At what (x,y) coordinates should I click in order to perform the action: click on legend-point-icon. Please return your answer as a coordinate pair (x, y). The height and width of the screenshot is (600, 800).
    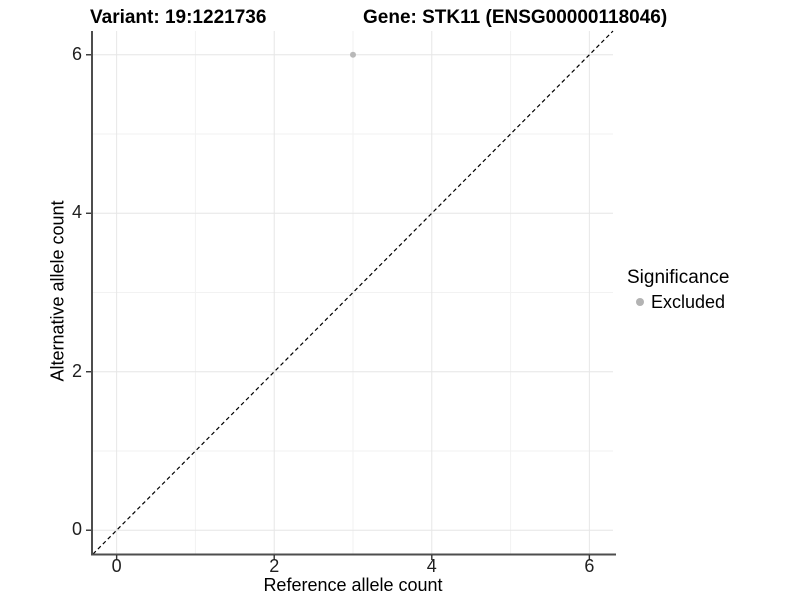
    Looking at the image, I should click on (640, 302).